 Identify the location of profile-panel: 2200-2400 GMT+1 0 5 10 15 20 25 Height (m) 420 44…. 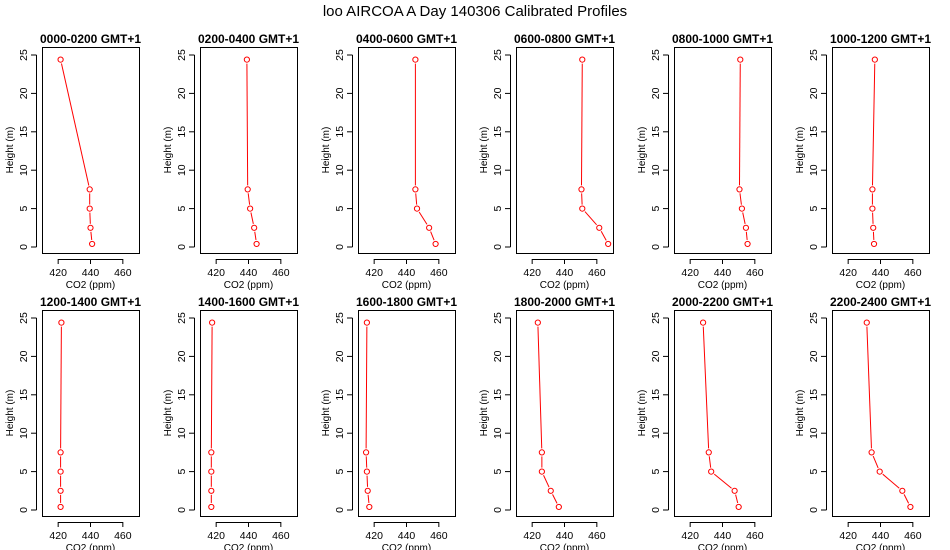
(863, 422).